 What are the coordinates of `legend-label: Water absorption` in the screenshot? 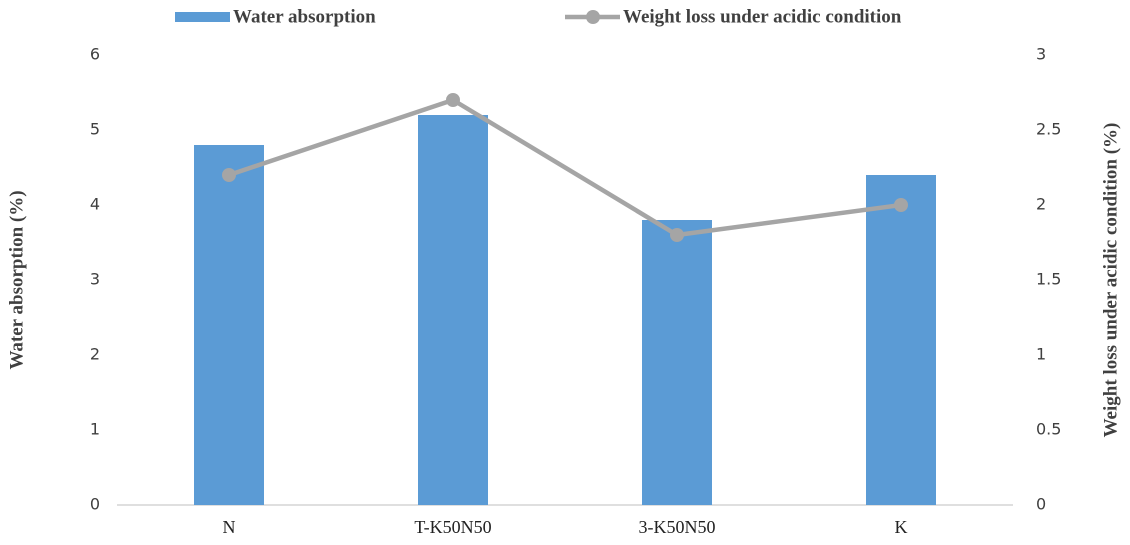 It's located at (304, 16).